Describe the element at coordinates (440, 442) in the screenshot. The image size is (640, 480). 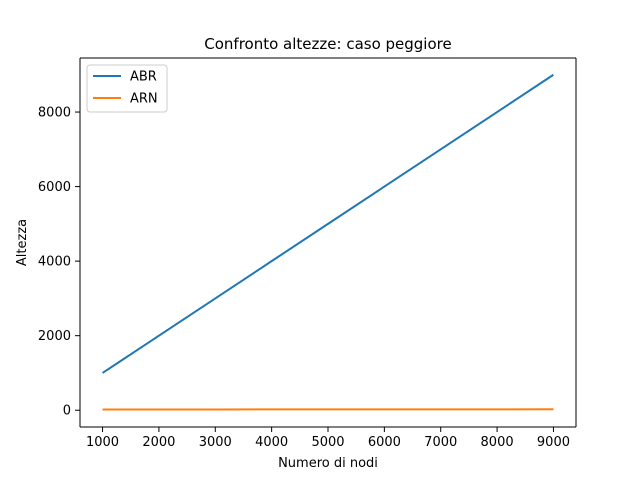
I see `x-tick-label: 7000` at that location.